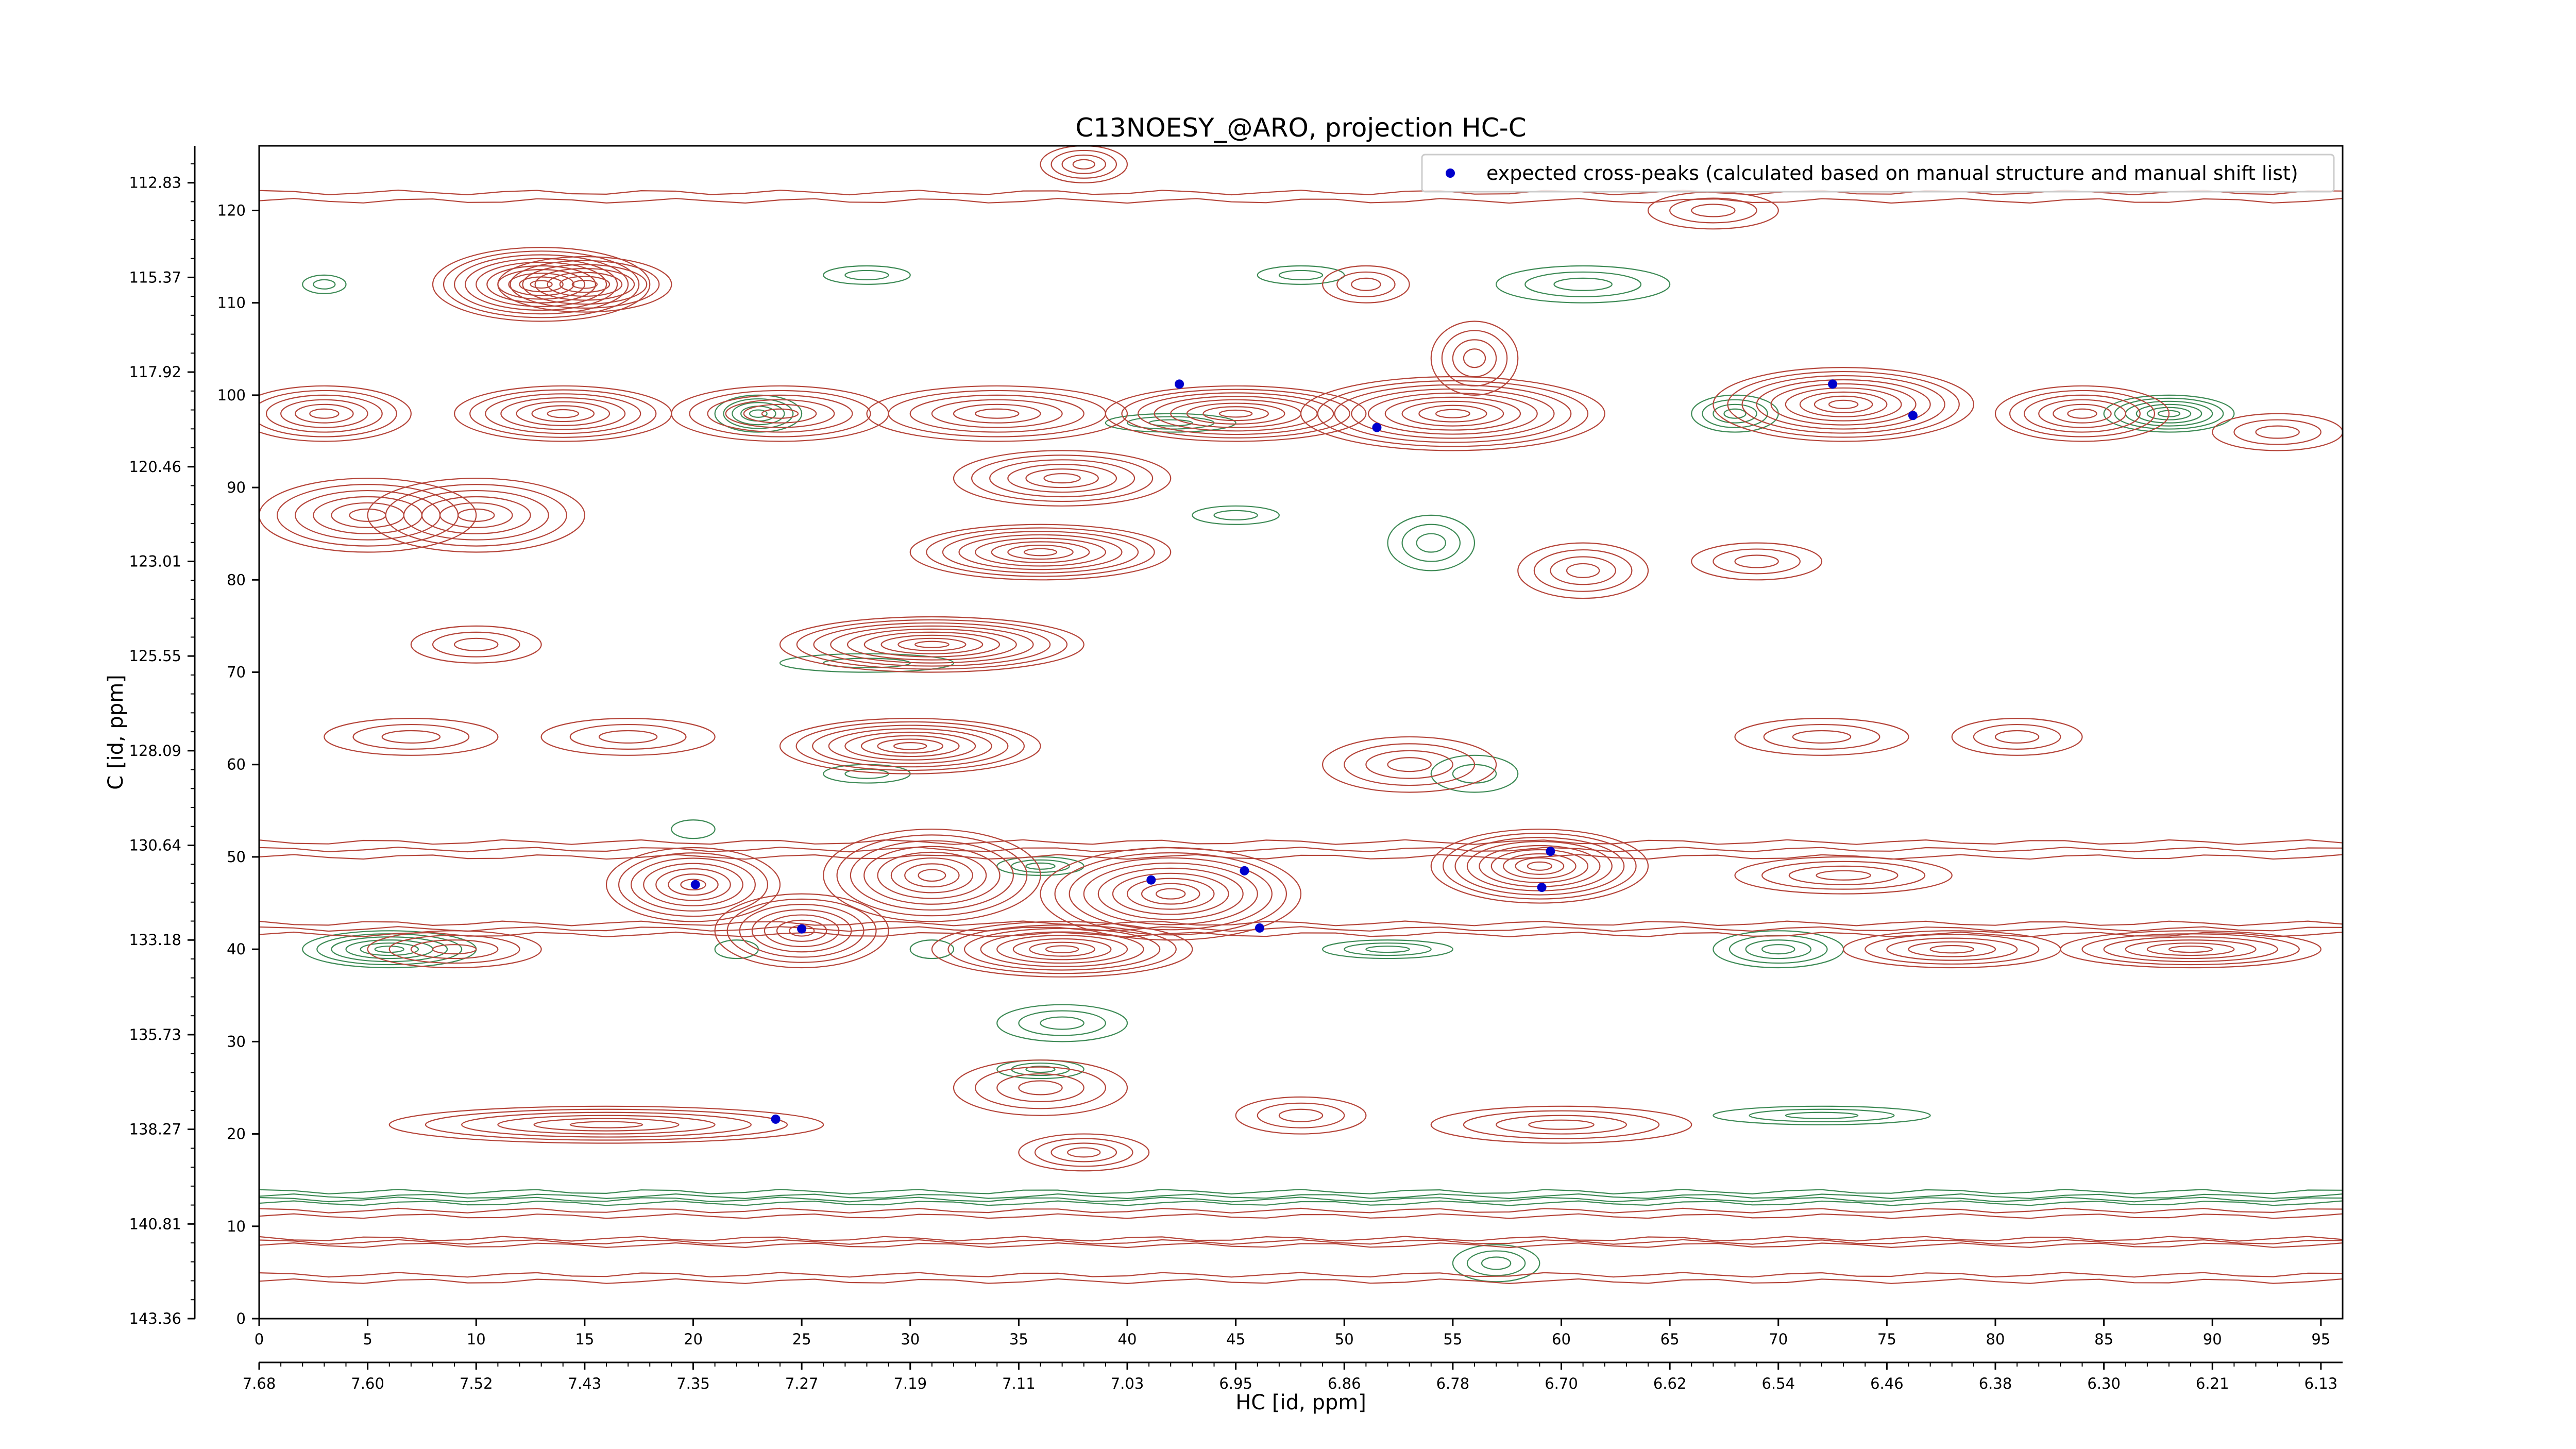  What do you see at coordinates (236, 579) in the screenshot?
I see `y-tick-label: 80` at bounding box center [236, 579].